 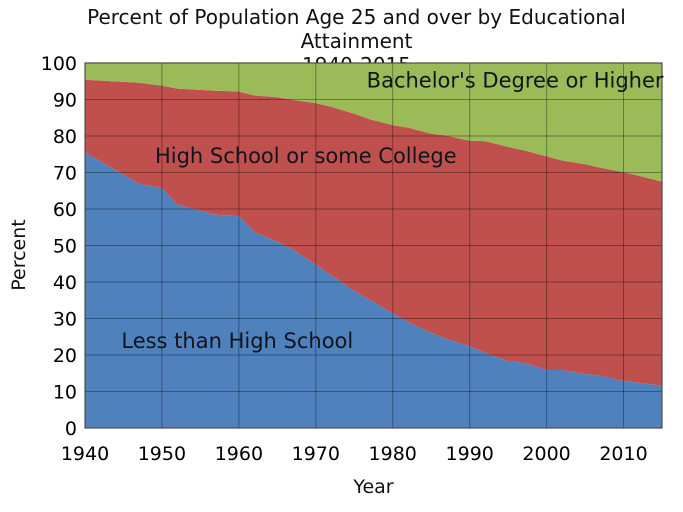 What do you see at coordinates (19, 255) in the screenshot?
I see `y-axis-label: Percent` at bounding box center [19, 255].